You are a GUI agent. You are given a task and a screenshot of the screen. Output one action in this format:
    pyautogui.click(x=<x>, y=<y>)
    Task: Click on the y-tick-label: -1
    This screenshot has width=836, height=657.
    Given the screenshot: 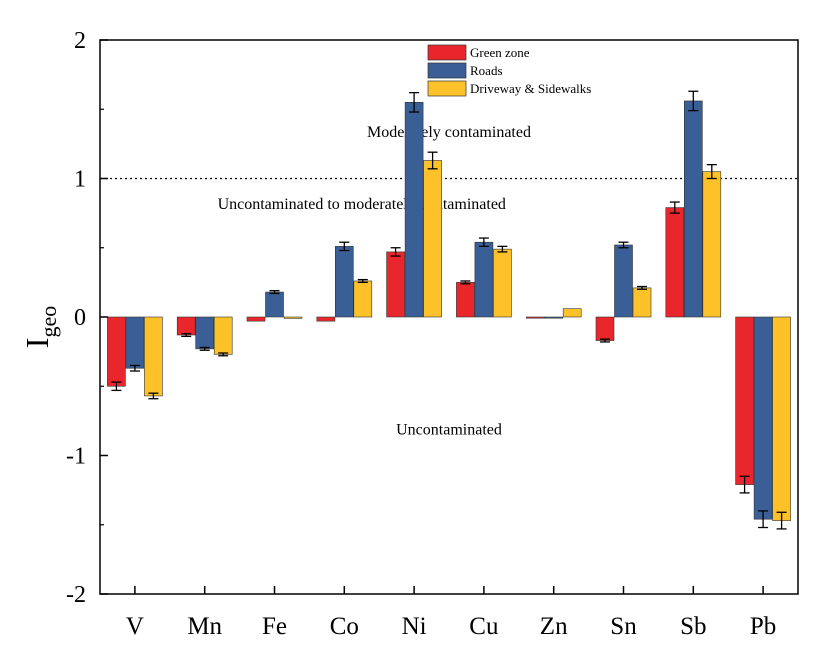 What is the action you would take?
    pyautogui.click(x=76, y=457)
    